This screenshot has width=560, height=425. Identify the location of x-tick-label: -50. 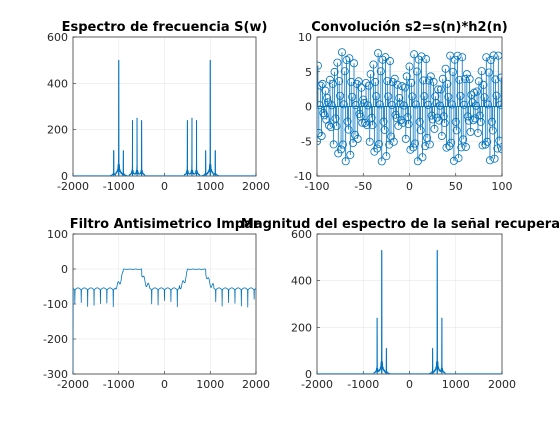
(363, 186).